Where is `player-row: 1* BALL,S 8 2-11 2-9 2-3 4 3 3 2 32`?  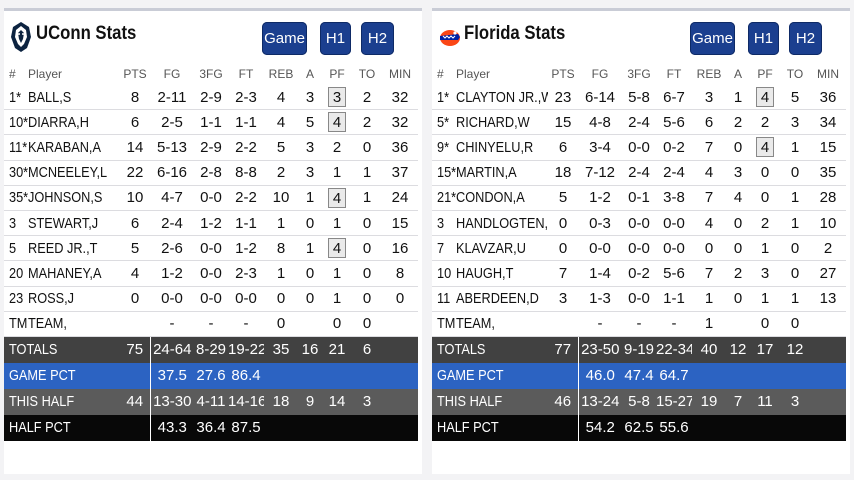 player-row: 1* BALL,S 8 2-11 2-9 2-3 4 3 3 2 32 is located at coordinates (211, 98).